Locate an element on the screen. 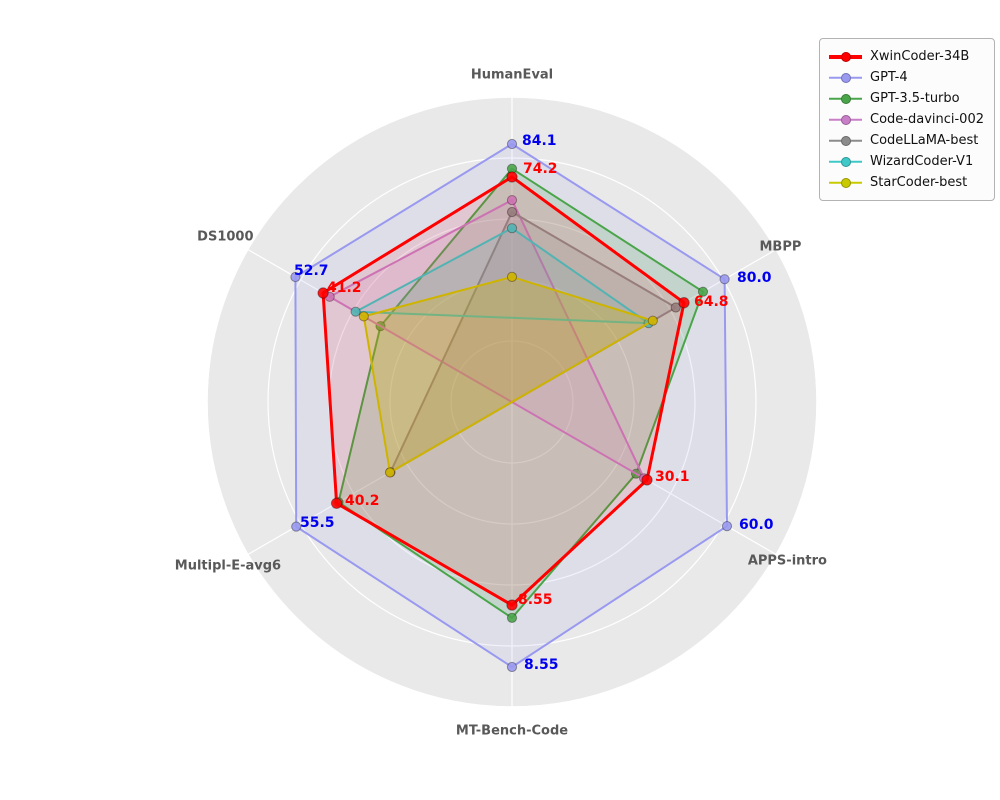 Image resolution: width=1000 pixels, height=800 pixels. legend-label: GPT-4 is located at coordinates (889, 77).